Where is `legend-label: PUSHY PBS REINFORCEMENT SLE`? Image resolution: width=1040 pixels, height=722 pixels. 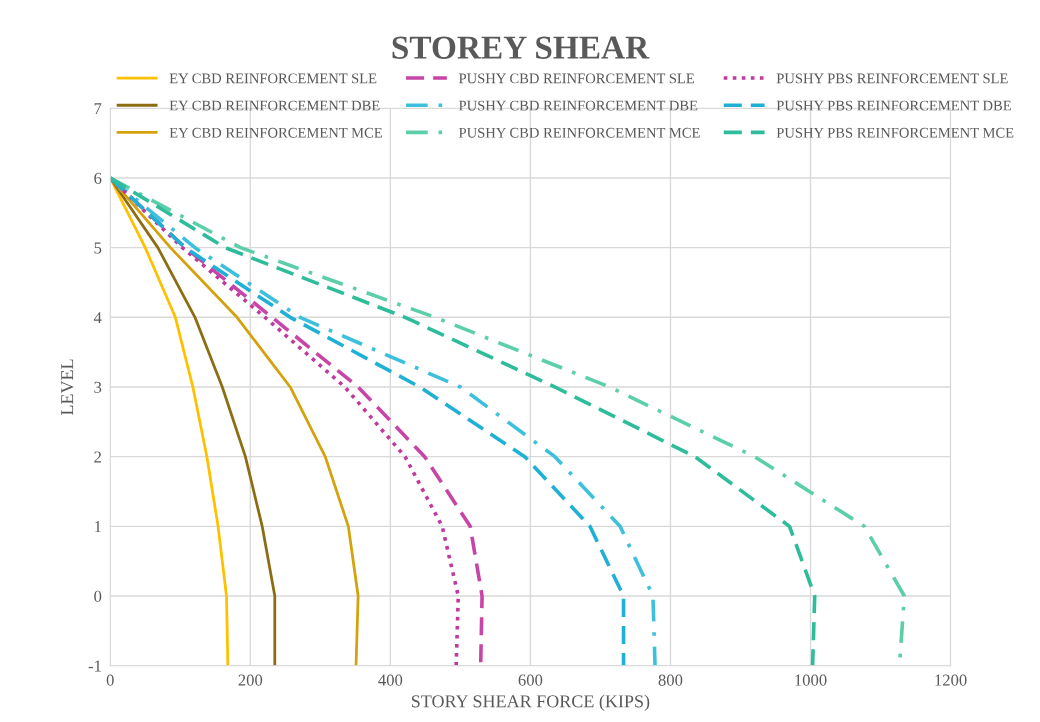 legend-label: PUSHY PBS REINFORCEMENT SLE is located at coordinates (892, 78).